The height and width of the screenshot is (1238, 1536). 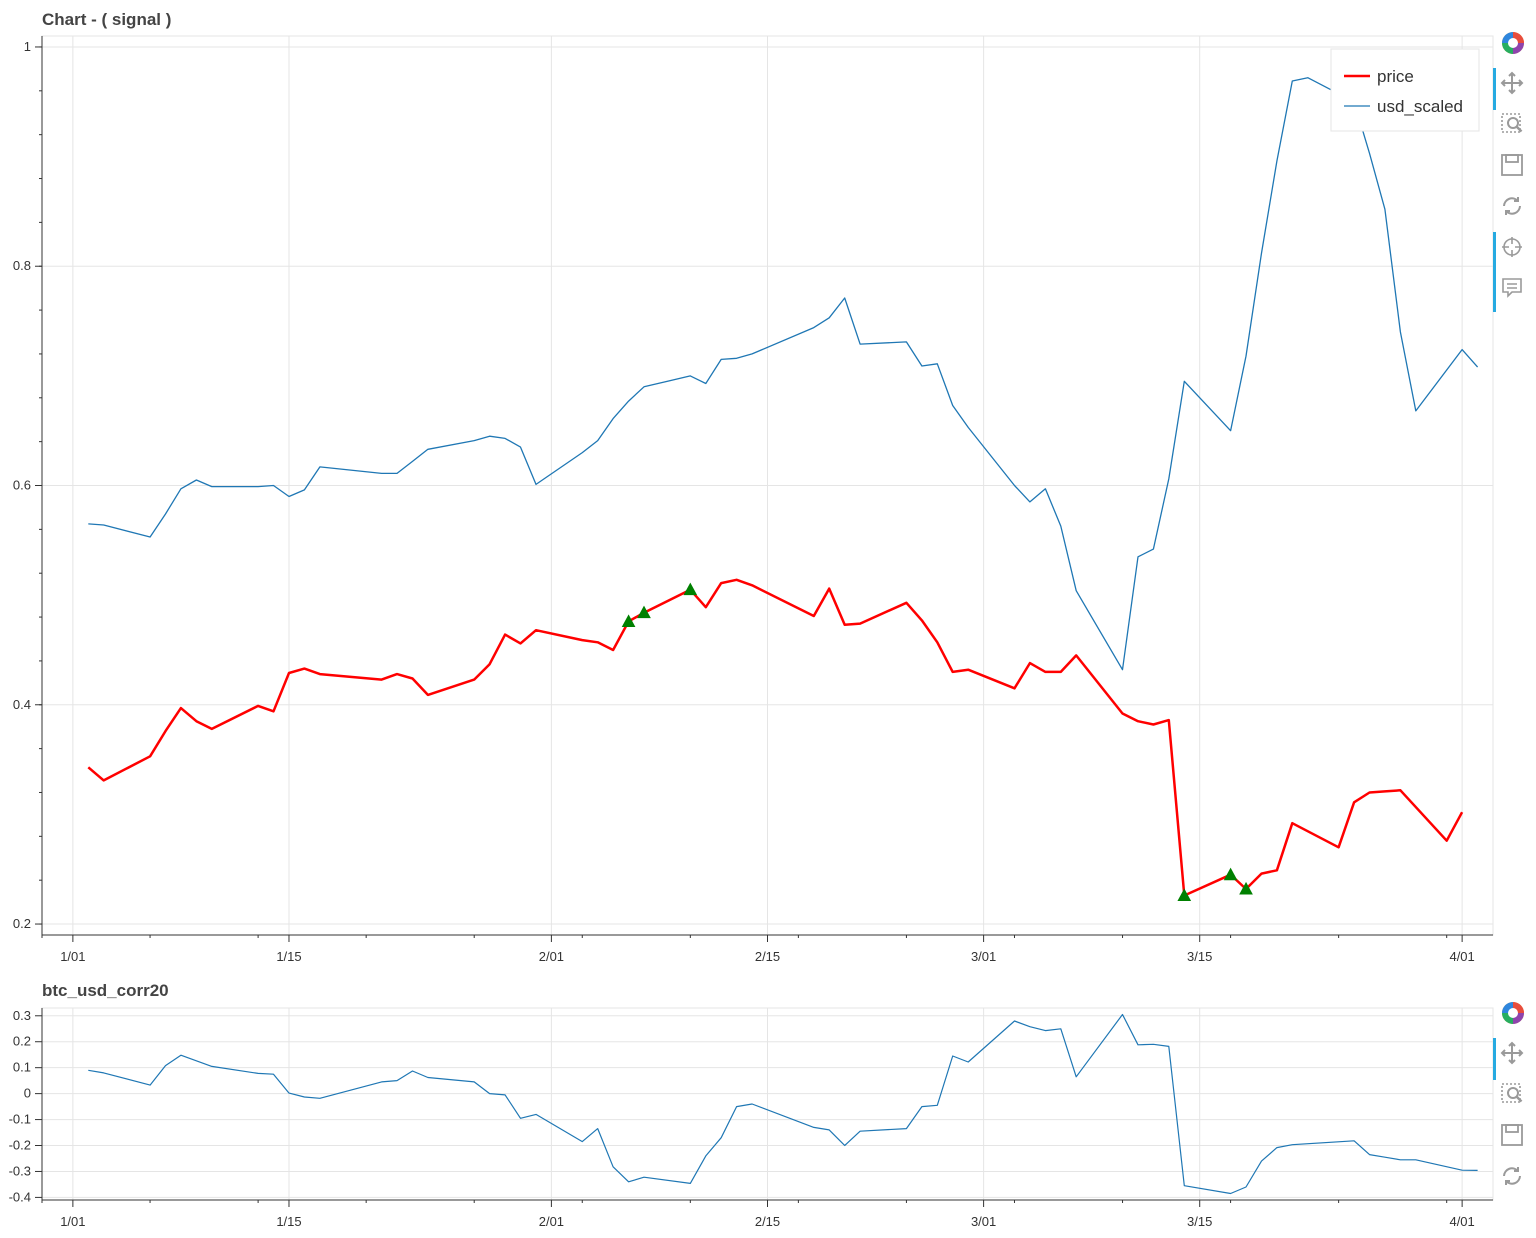 I want to click on y-tick-label: -0.3, so click(x=20, y=1170).